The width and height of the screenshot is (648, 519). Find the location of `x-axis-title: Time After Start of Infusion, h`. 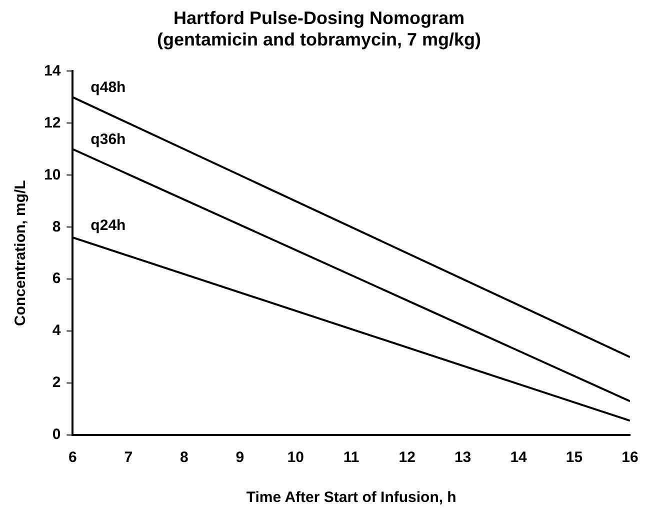

x-axis-title: Time After Start of Infusion, h is located at coordinates (351, 497).